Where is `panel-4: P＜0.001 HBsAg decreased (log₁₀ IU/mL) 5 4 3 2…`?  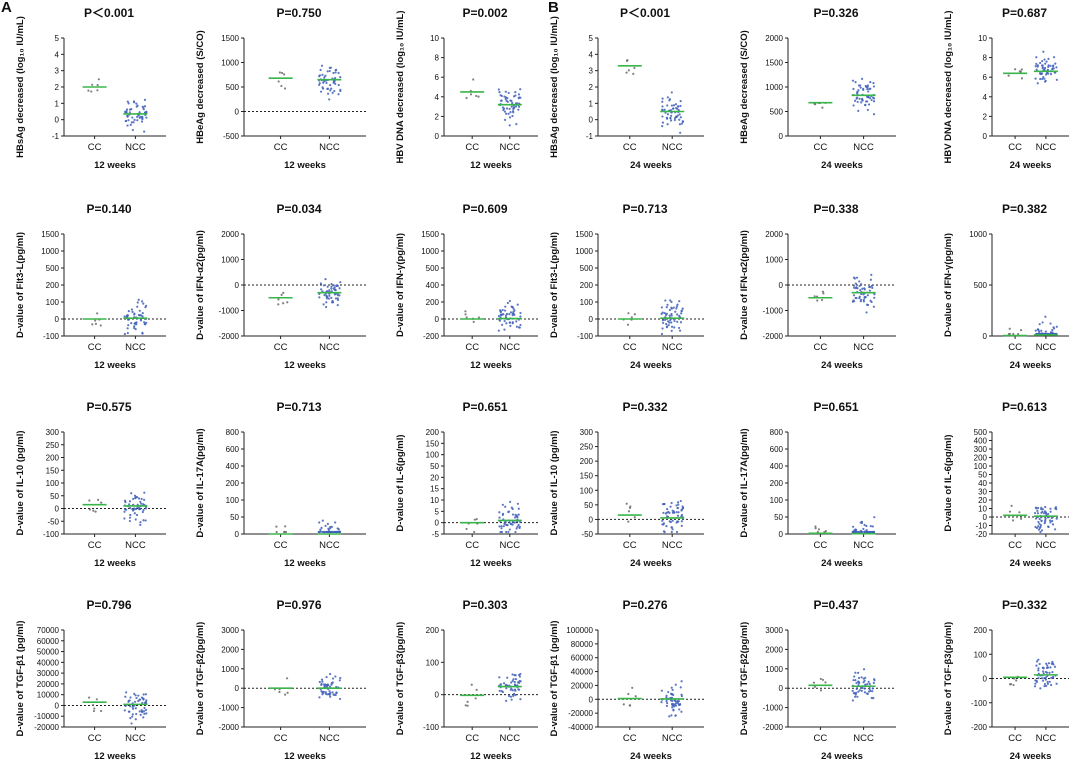
panel-4: P＜0.001 HBsAg decreased (log₁₀ IU/mL) 5 4 3 2… is located at coordinates (626, 88).